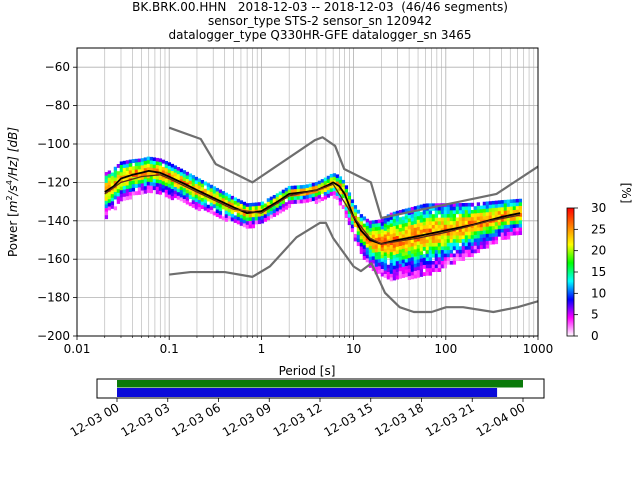  I want to click on coverage-tick-label: 12-03 18, so click(399, 419).